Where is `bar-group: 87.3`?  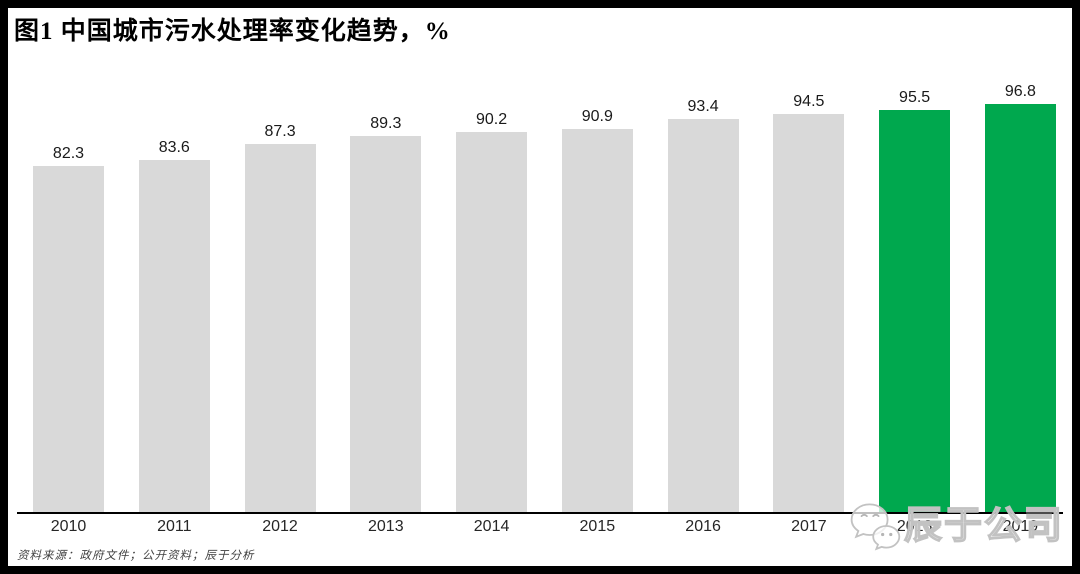 bar-group: 87.3 is located at coordinates (280, 317).